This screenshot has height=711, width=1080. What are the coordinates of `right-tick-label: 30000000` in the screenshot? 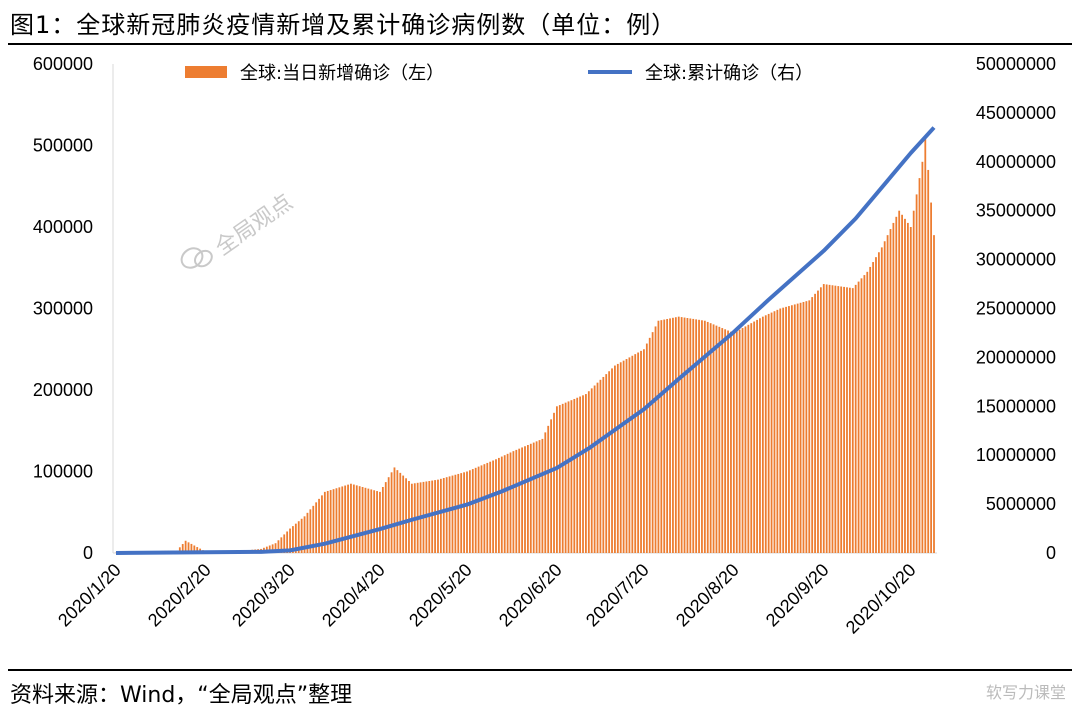 It's located at (1016, 260).